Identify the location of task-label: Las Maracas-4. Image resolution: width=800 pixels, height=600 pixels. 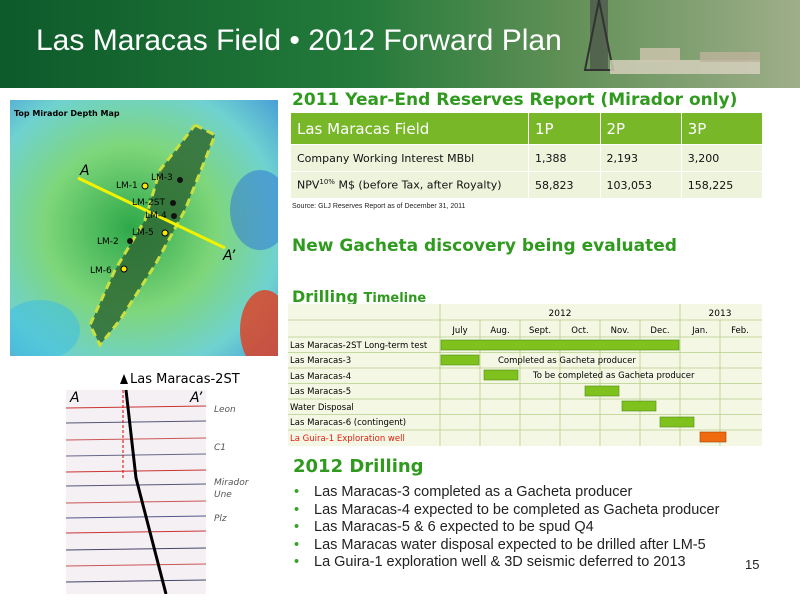
(320, 377).